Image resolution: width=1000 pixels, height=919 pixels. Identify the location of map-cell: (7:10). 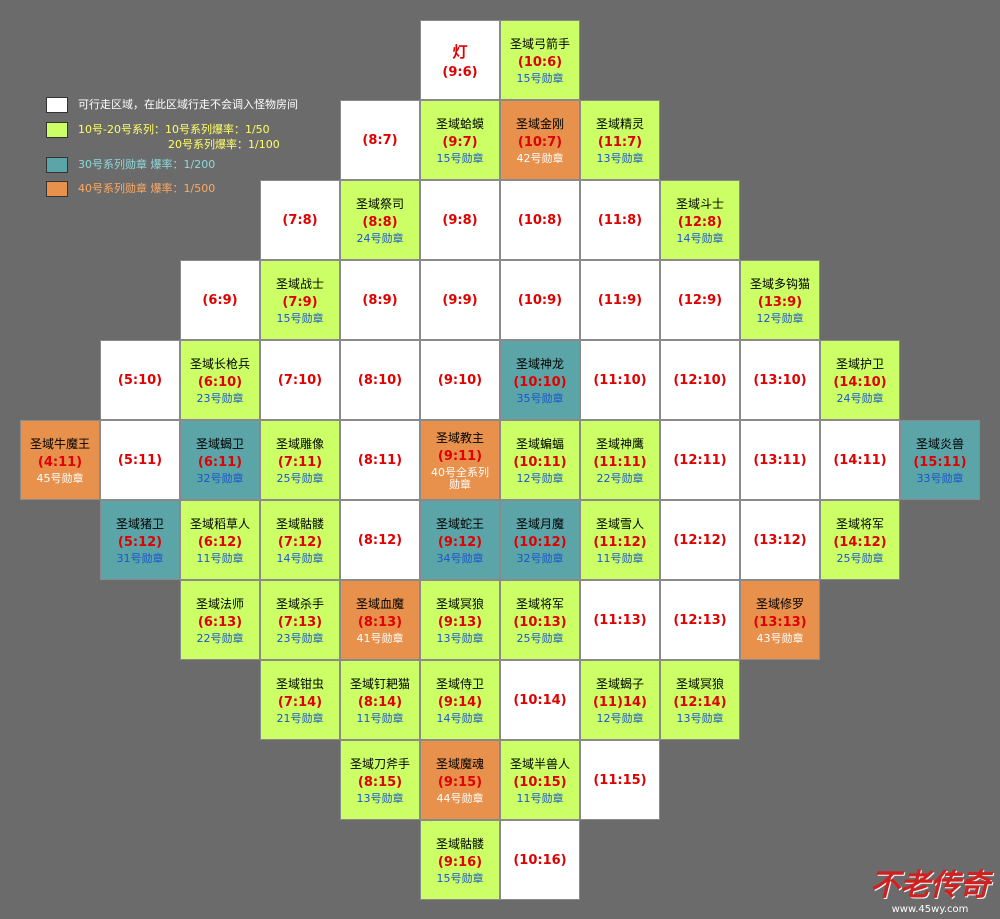
(300, 380).